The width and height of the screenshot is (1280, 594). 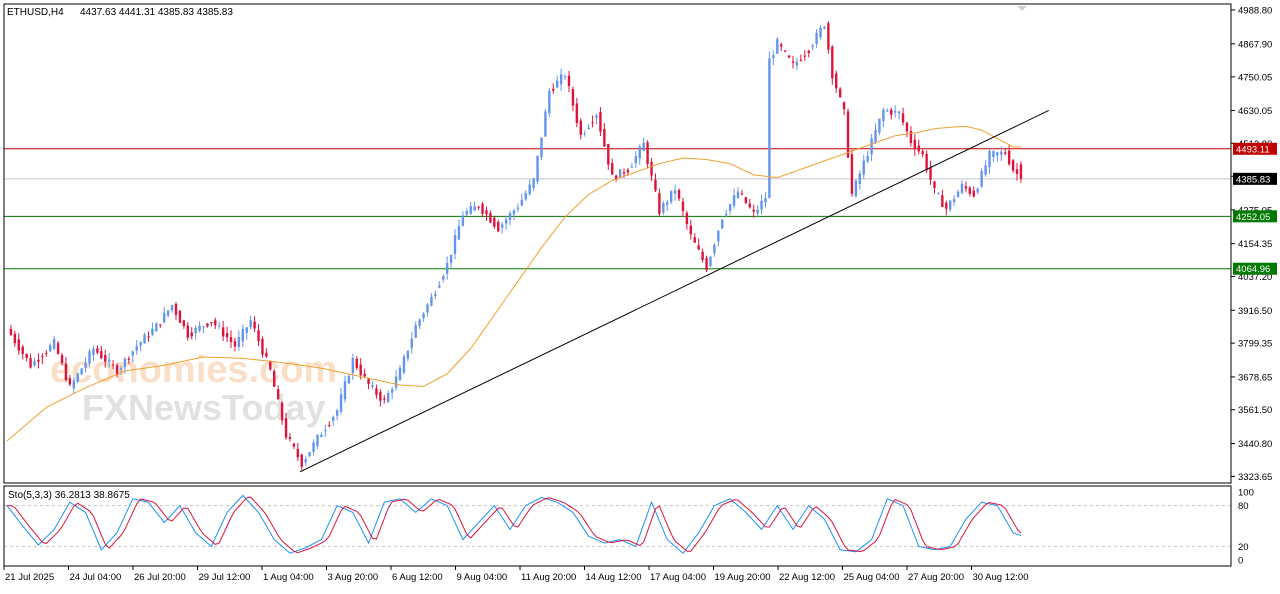 I want to click on price-tick-label: 3440.80, so click(x=1255, y=444).